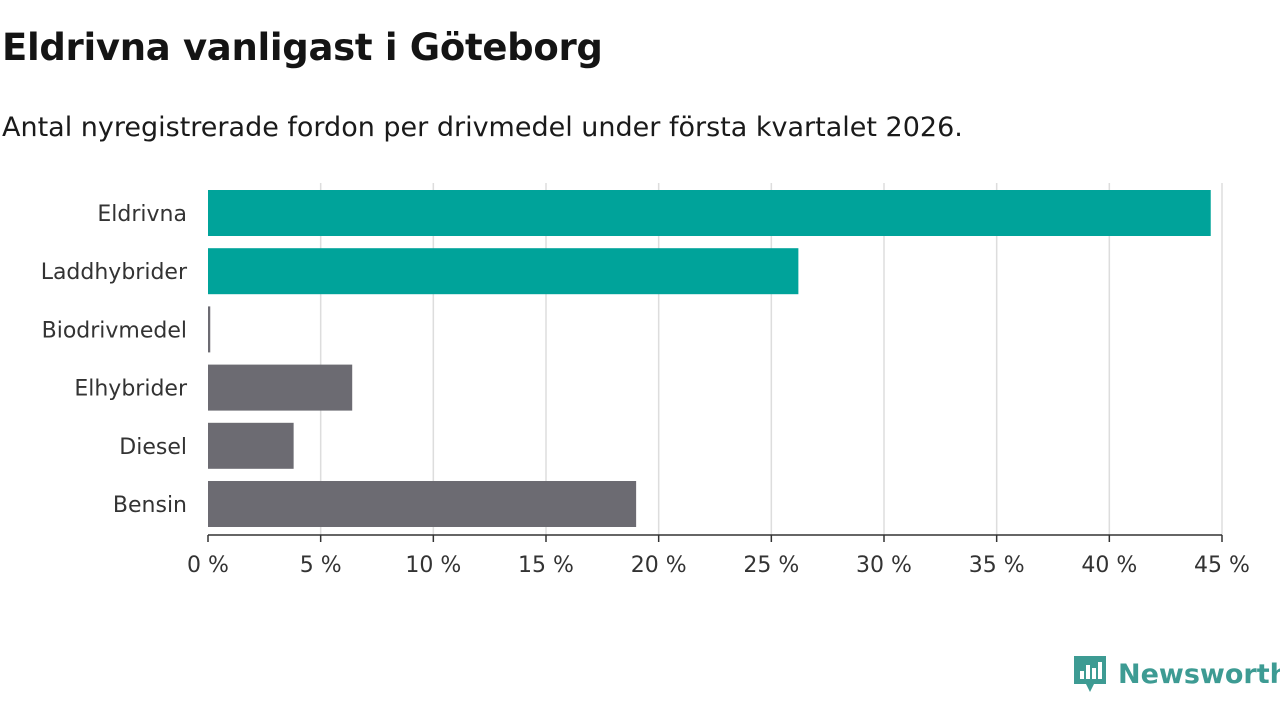 Image resolution: width=1280 pixels, height=720 pixels. Describe the element at coordinates (1109, 565) in the screenshot. I see `x-tick-label-40: 40 %` at that location.